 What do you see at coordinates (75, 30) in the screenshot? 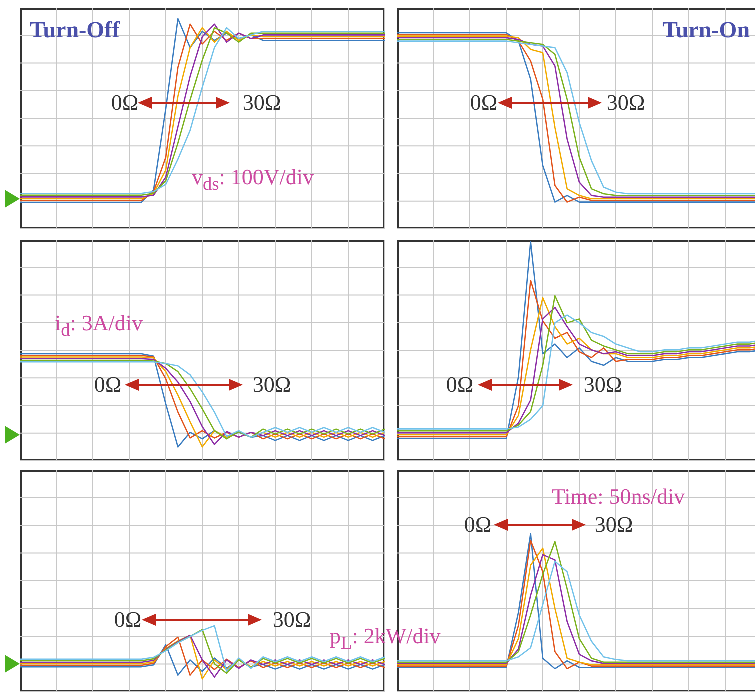
I see `chart-title: Turn-Off` at bounding box center [75, 30].